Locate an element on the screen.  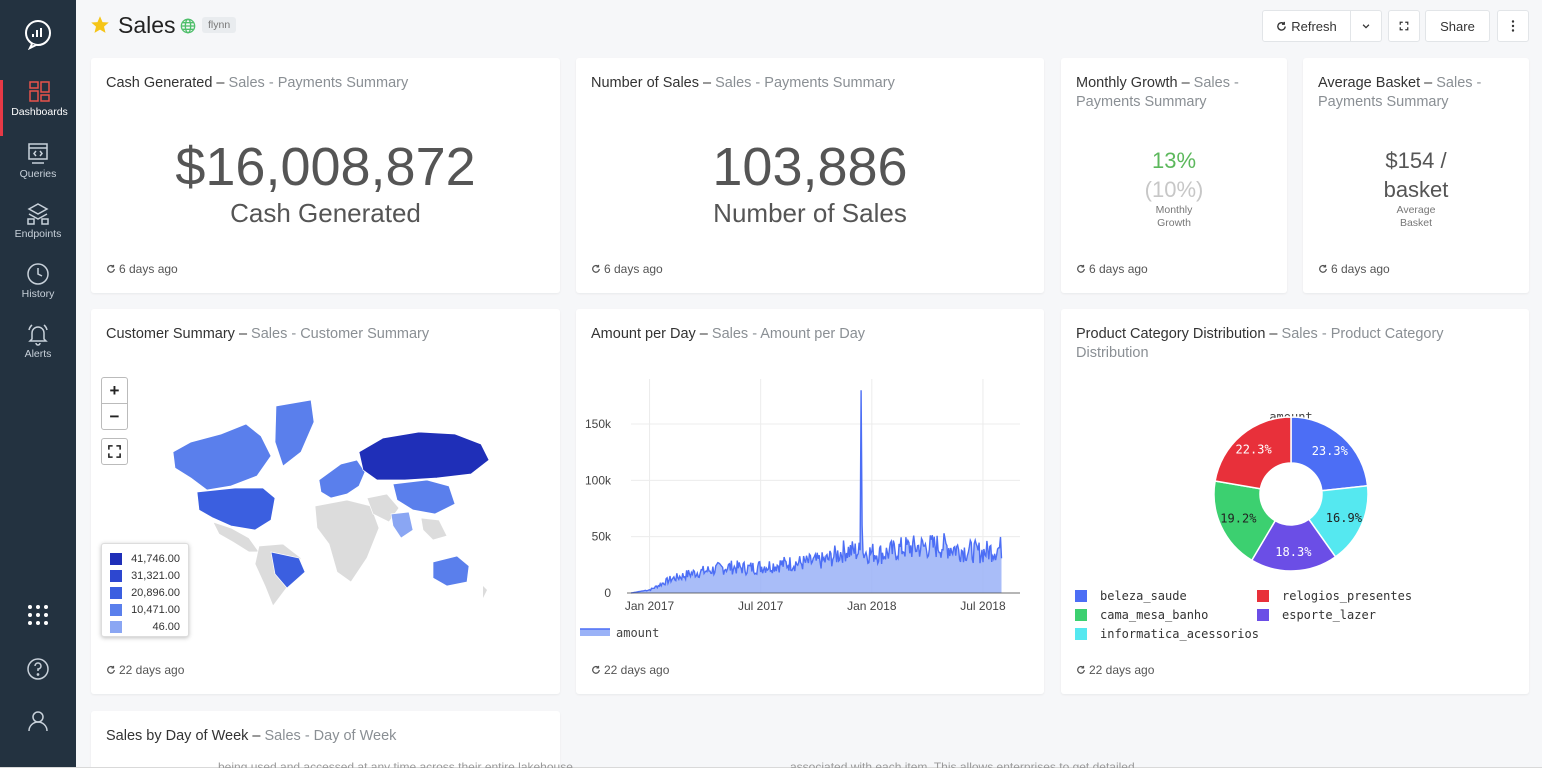
pie-slice-esporte-lazer is located at coordinates (1293, 545).